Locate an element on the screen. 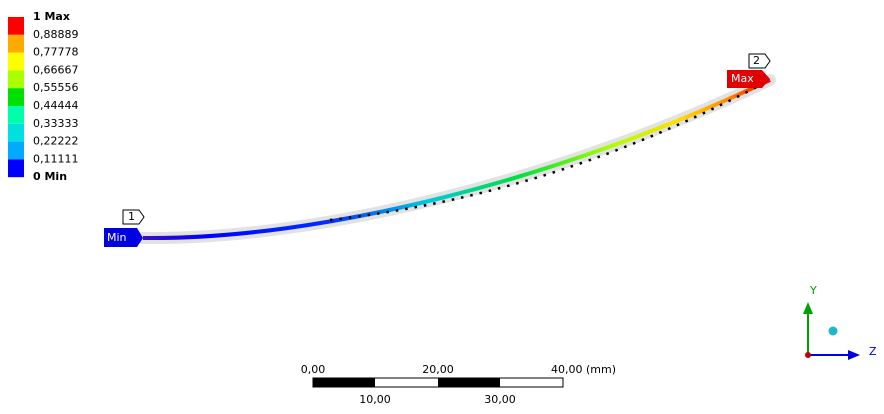 The width and height of the screenshot is (884, 414). legend-label: 0,88889 is located at coordinates (56, 34).